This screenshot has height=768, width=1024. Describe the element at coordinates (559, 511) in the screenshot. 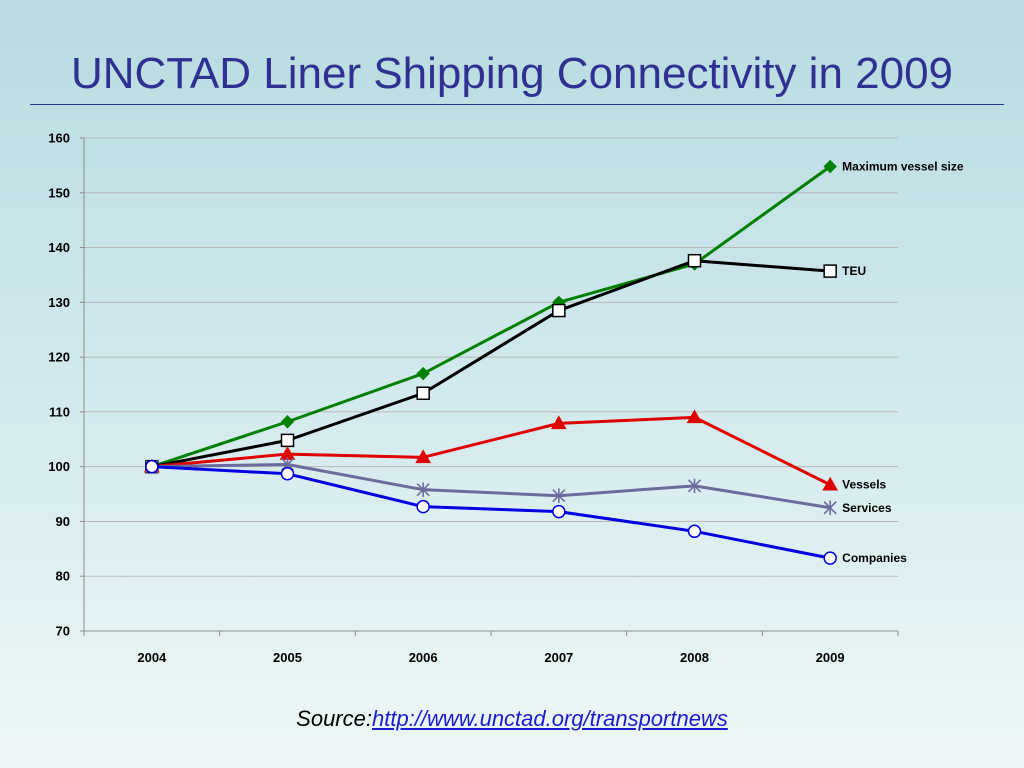

I see `point-companies-2007` at that location.